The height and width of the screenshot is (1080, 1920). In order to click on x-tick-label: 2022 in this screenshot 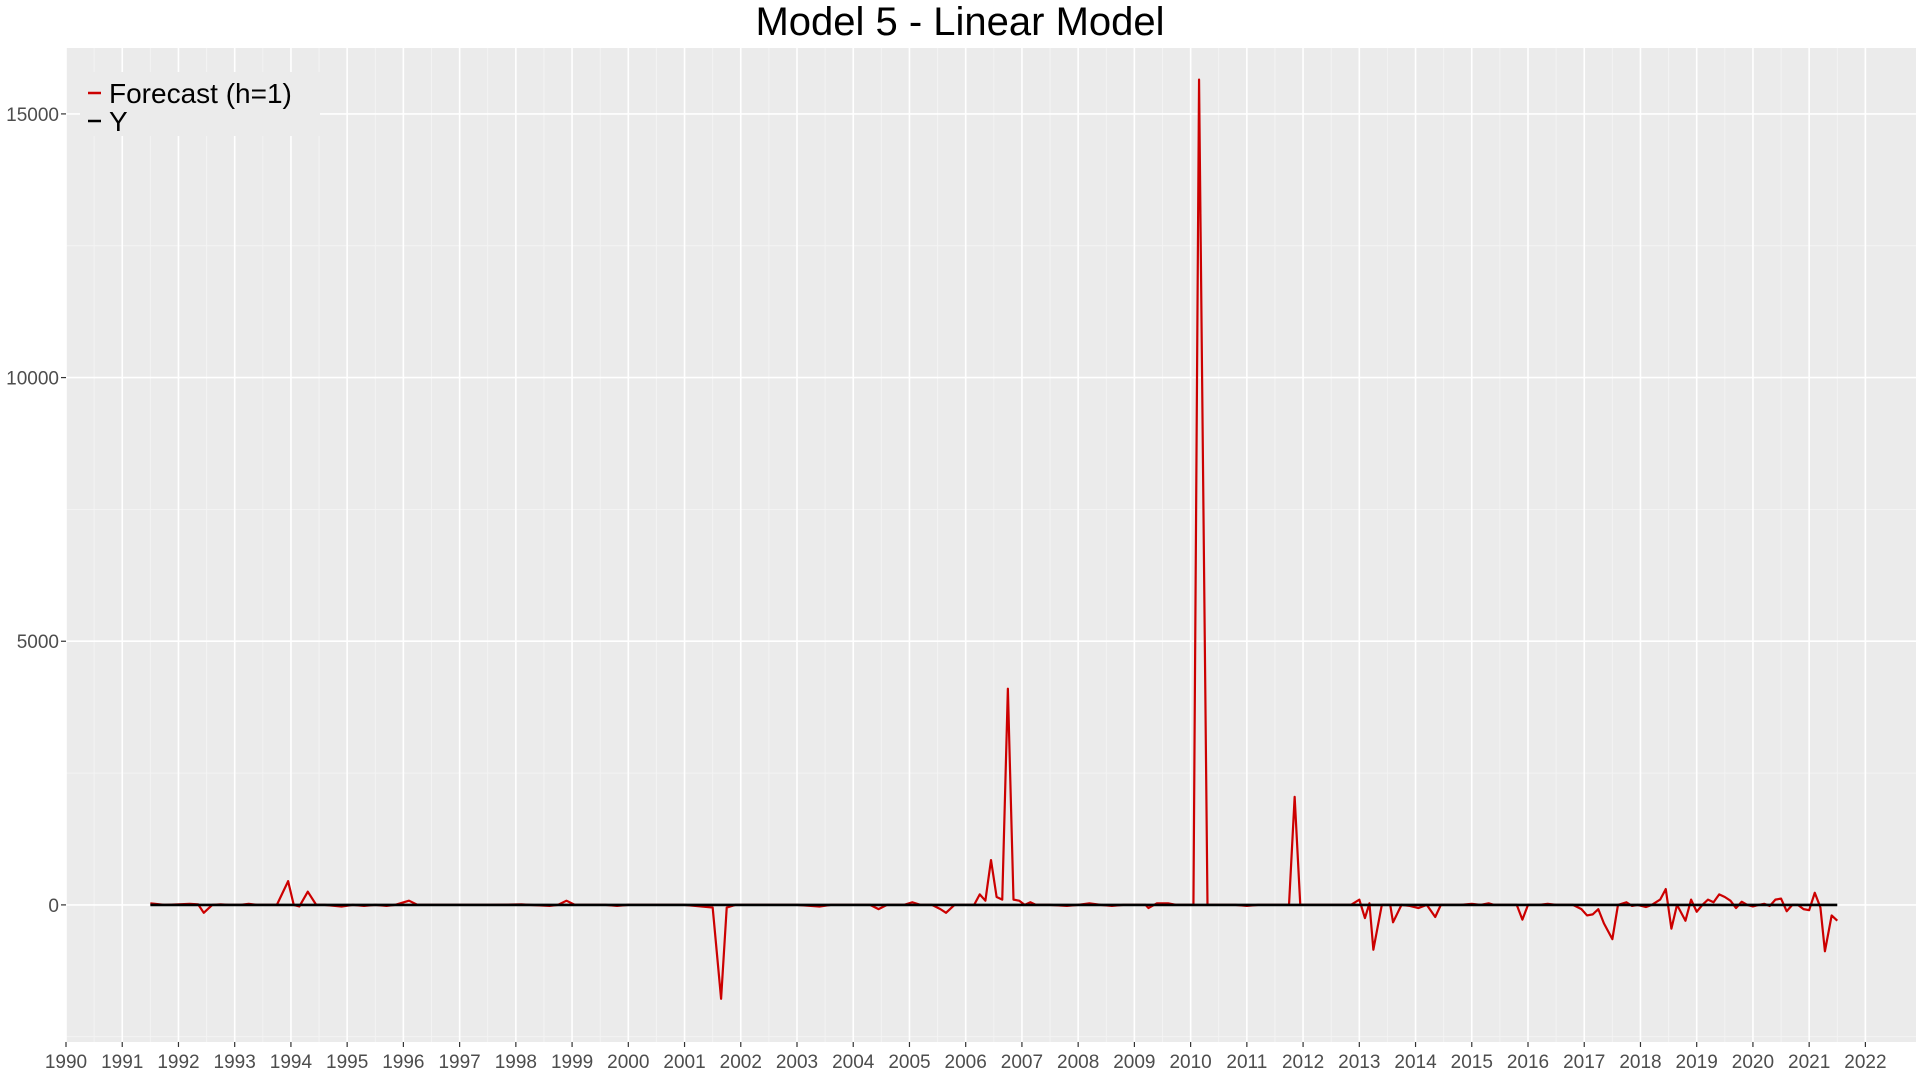, I will do `click(1865, 1062)`.